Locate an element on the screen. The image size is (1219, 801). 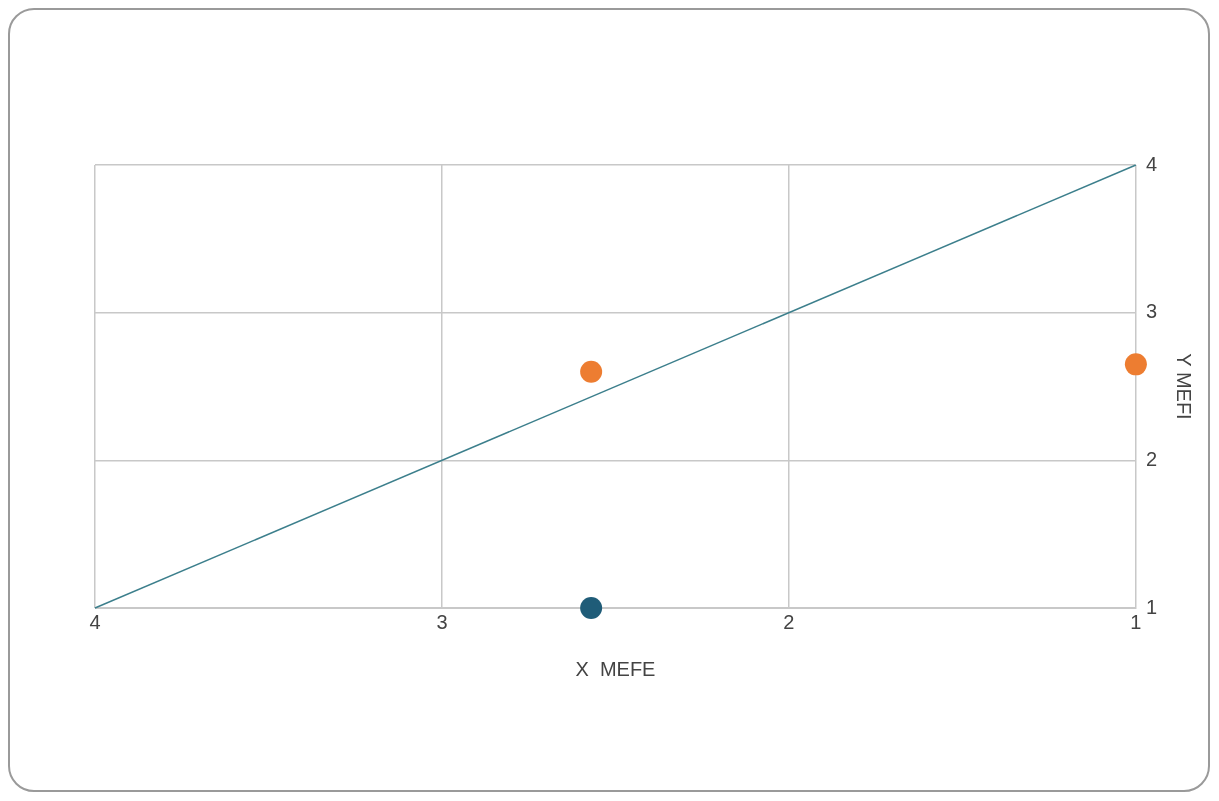
y-tick-label: 2 is located at coordinates (1151, 458).